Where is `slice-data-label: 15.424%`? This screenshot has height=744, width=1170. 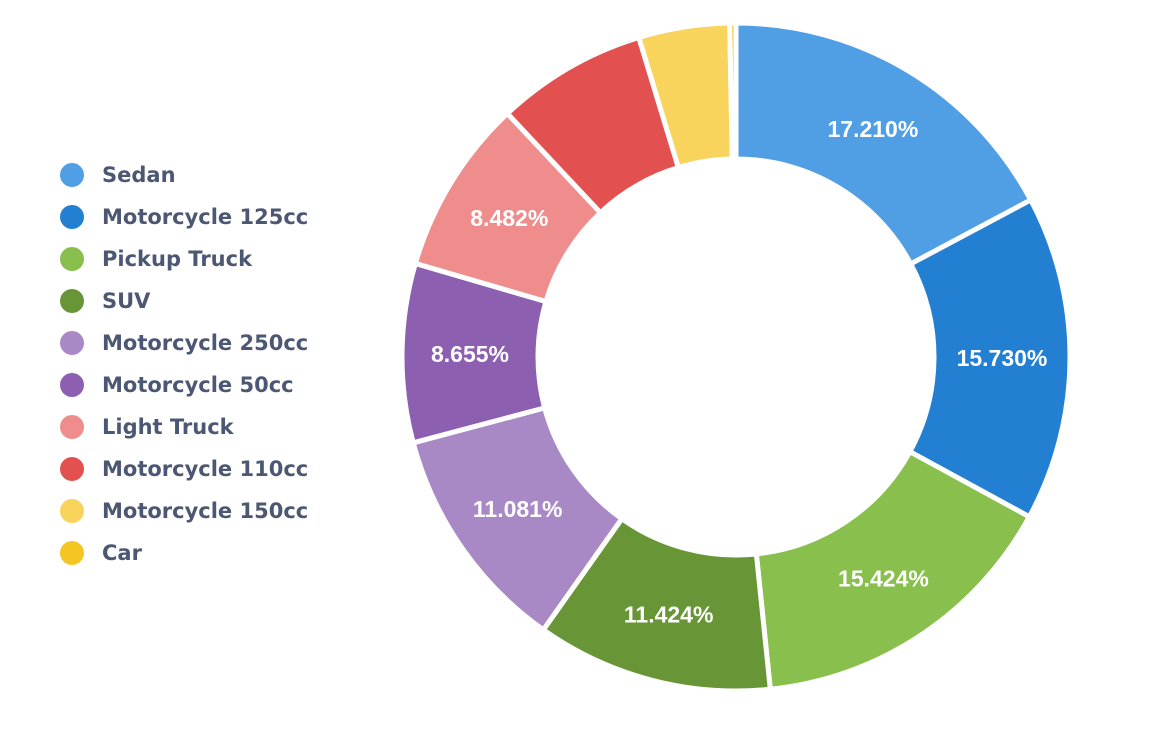 slice-data-label: 15.424% is located at coordinates (883, 578).